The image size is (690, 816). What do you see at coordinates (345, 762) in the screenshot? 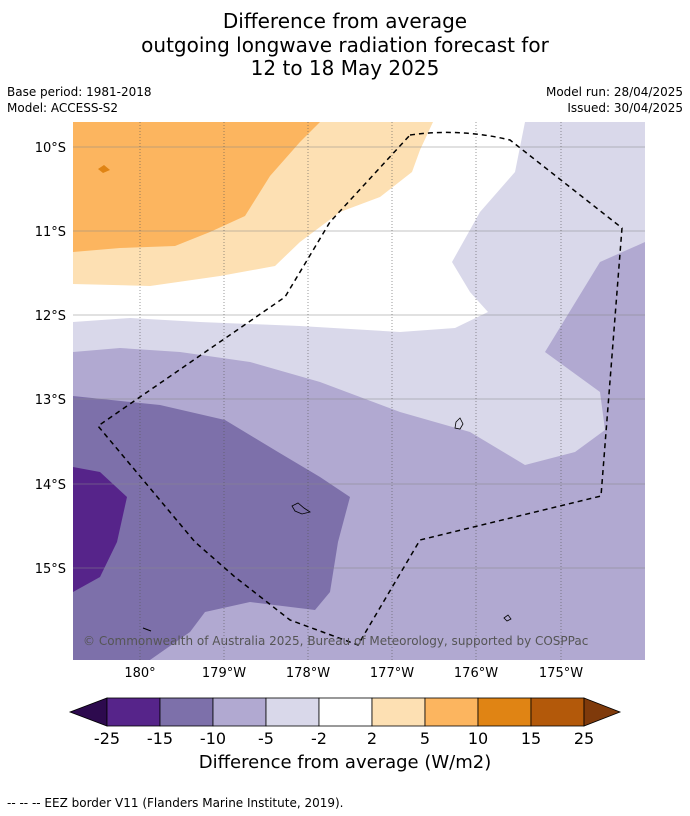
I see `colorbar-title: Difference from average (W/m2)` at bounding box center [345, 762].